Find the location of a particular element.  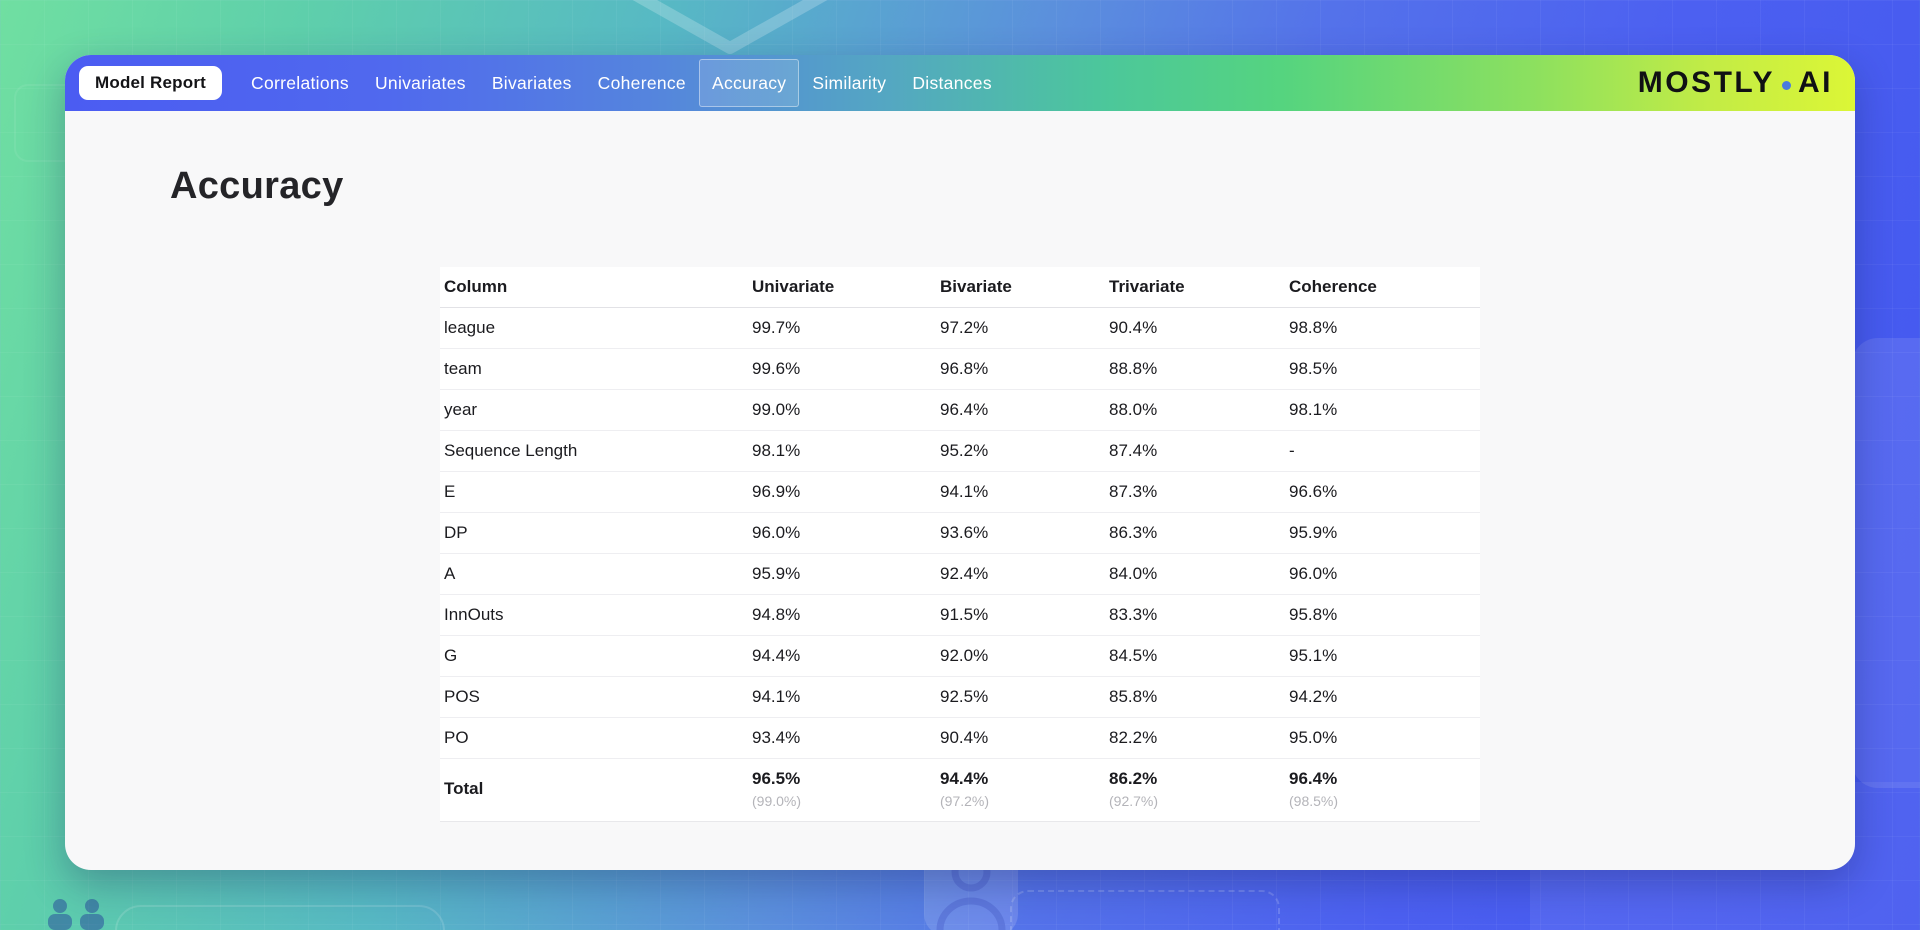

table-row: POS 94.1% 92.5% 85.8% 94.2% is located at coordinates (960, 697).